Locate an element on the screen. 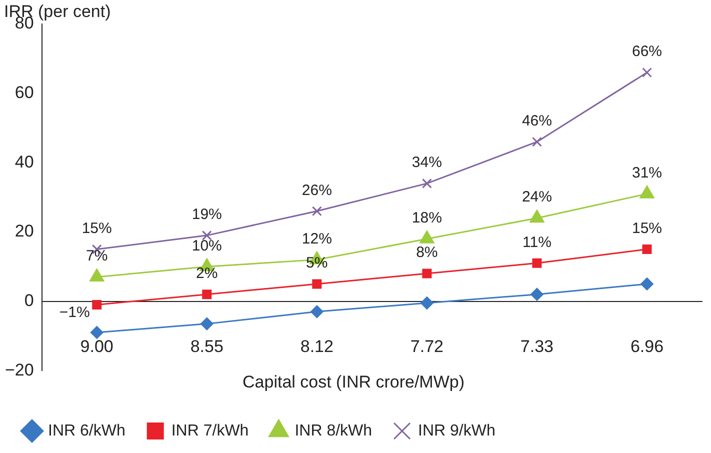 Image resolution: width=711 pixels, height=453 pixels. data-label: 7% is located at coordinates (97, 256).